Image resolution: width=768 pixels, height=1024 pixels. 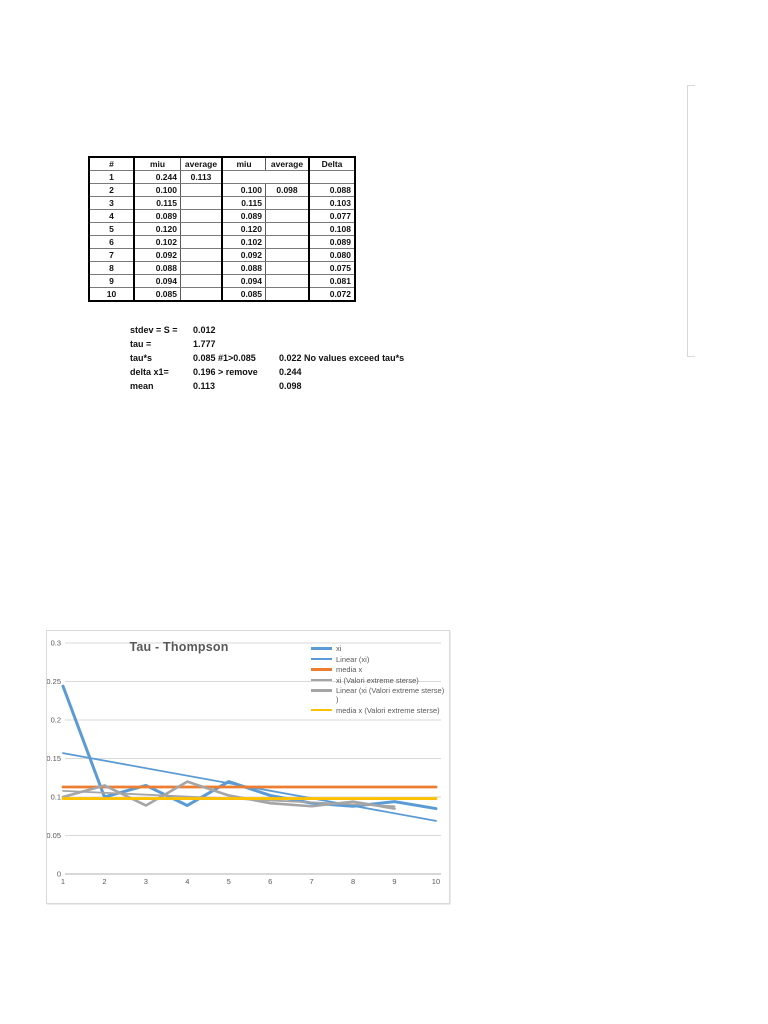 What do you see at coordinates (157, 177) in the screenshot?
I see `table-cell: 0.244` at bounding box center [157, 177].